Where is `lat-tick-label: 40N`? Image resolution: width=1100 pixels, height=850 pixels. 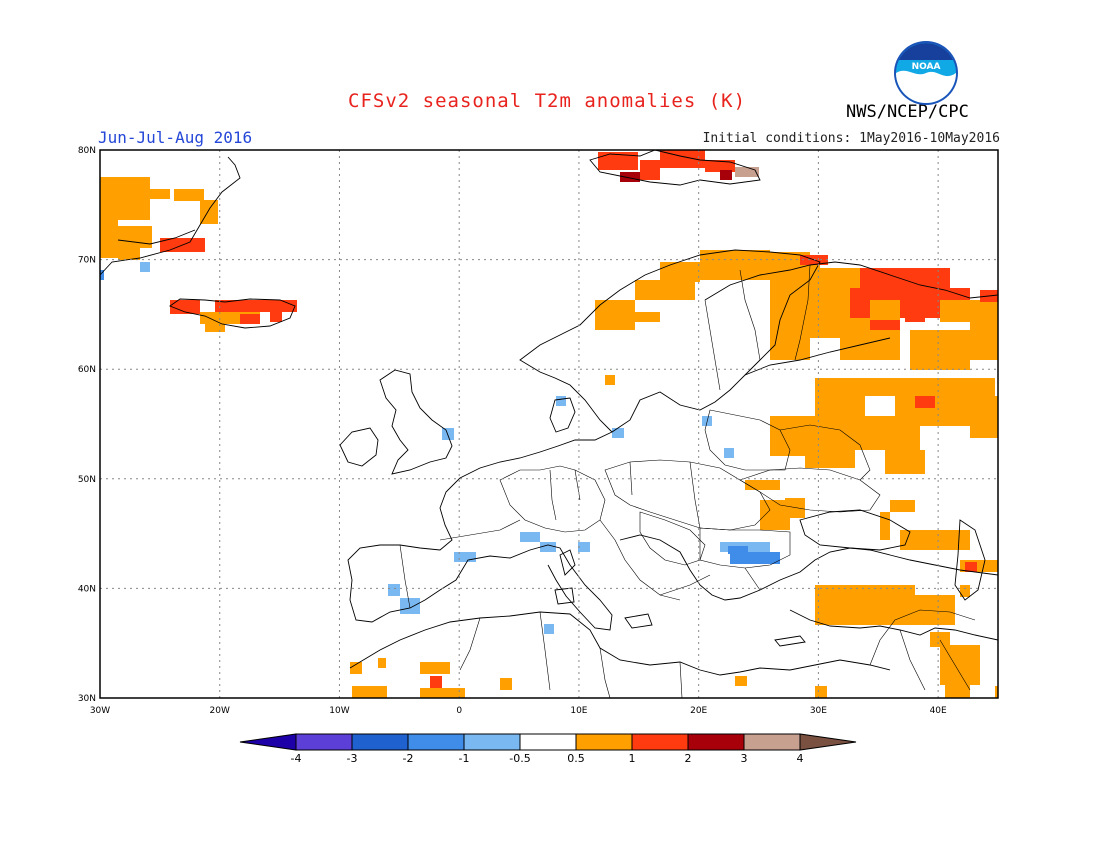 lat-tick-label: 40N is located at coordinates (87, 589).